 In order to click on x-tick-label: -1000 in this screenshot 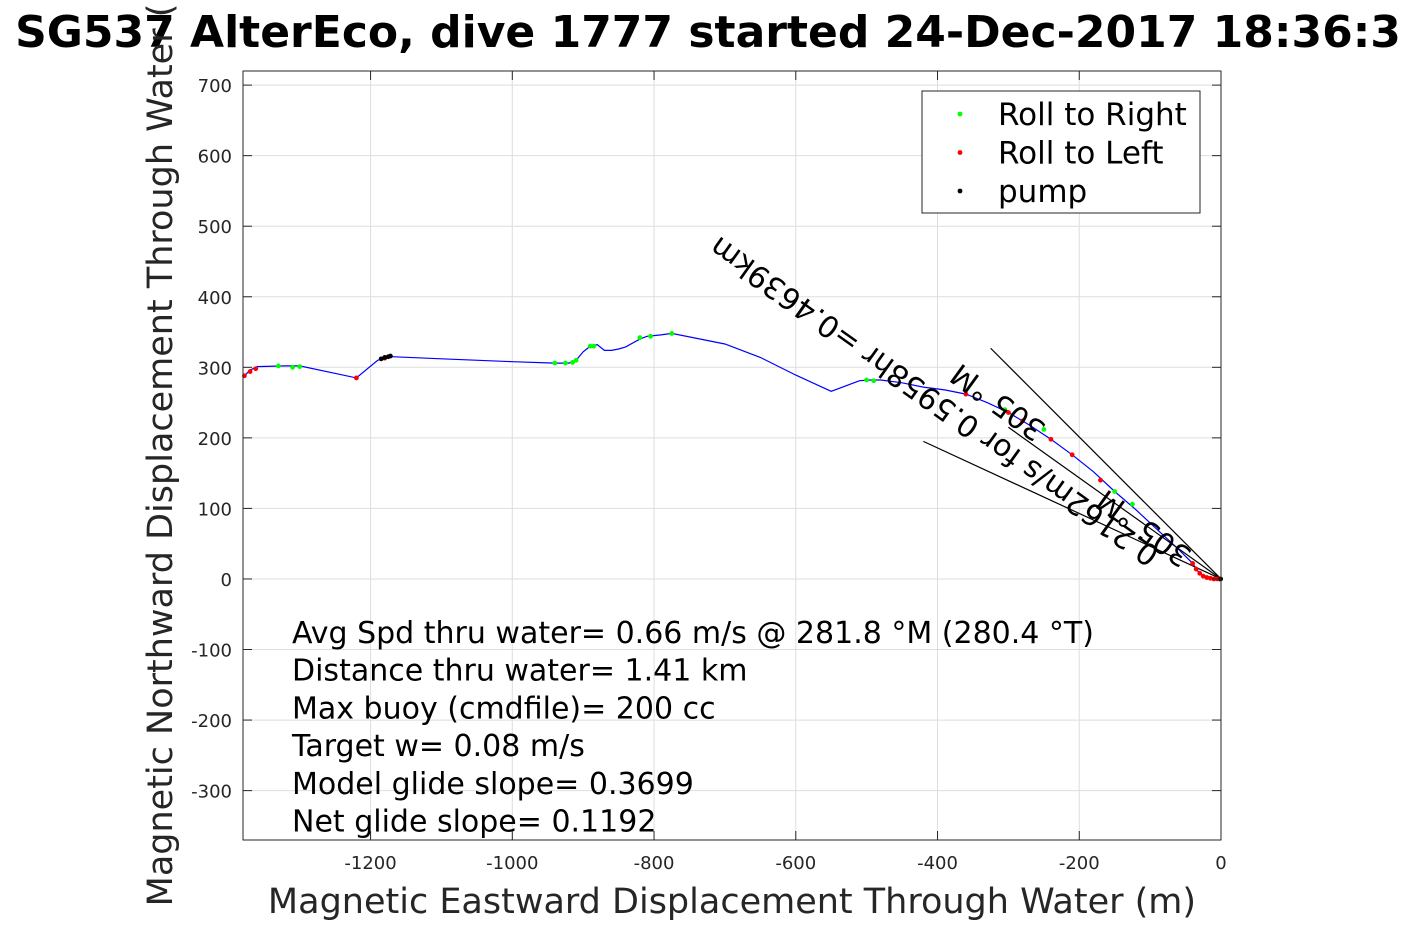, I will do `click(512, 863)`.